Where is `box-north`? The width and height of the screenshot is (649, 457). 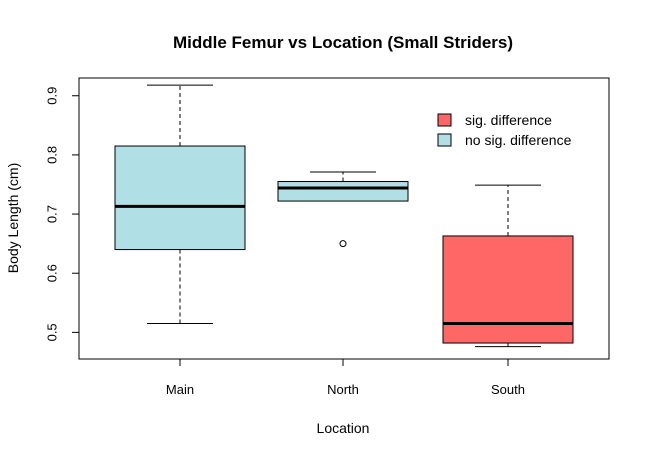 box-north is located at coordinates (343, 209).